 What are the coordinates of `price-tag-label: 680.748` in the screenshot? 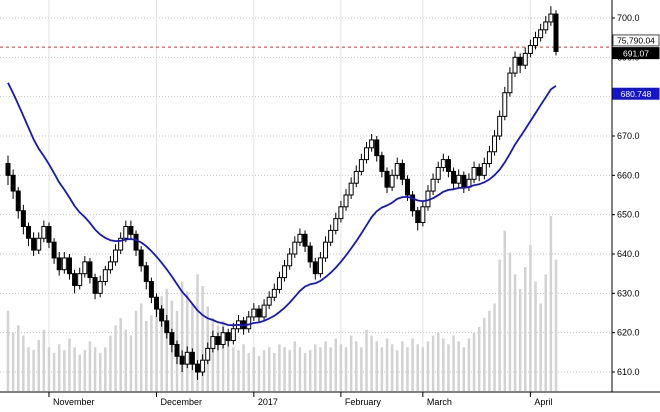 It's located at (636, 94).